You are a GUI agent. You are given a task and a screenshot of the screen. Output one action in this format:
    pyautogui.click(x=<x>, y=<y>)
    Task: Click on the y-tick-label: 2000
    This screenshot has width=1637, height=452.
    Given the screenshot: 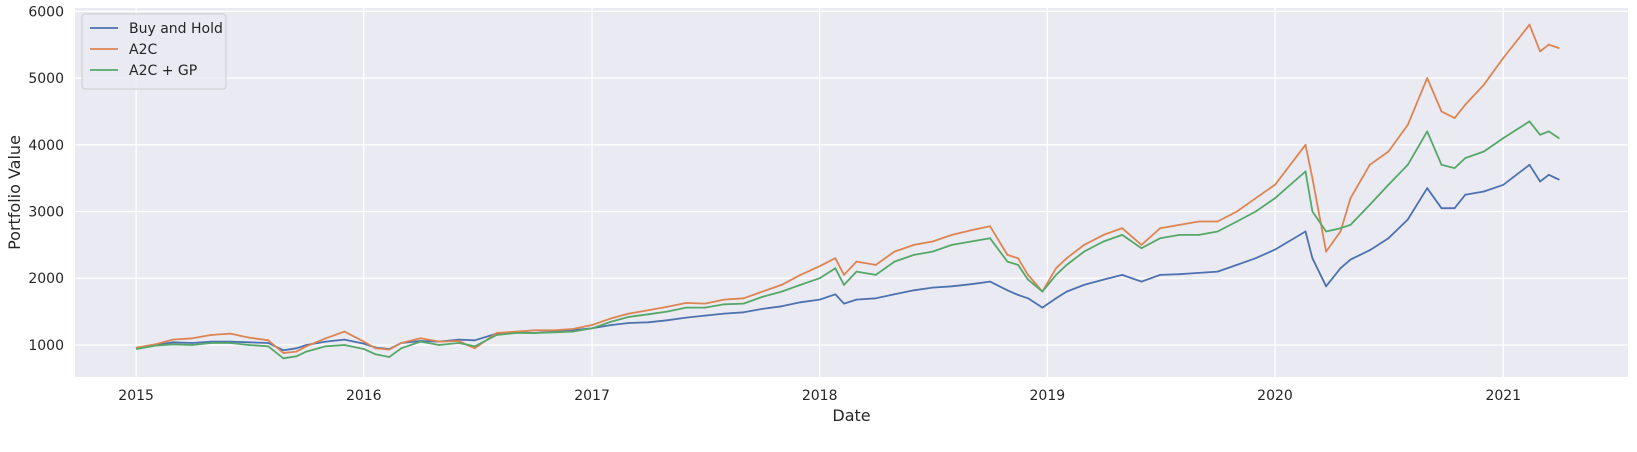 What is the action you would take?
    pyautogui.click(x=46, y=279)
    